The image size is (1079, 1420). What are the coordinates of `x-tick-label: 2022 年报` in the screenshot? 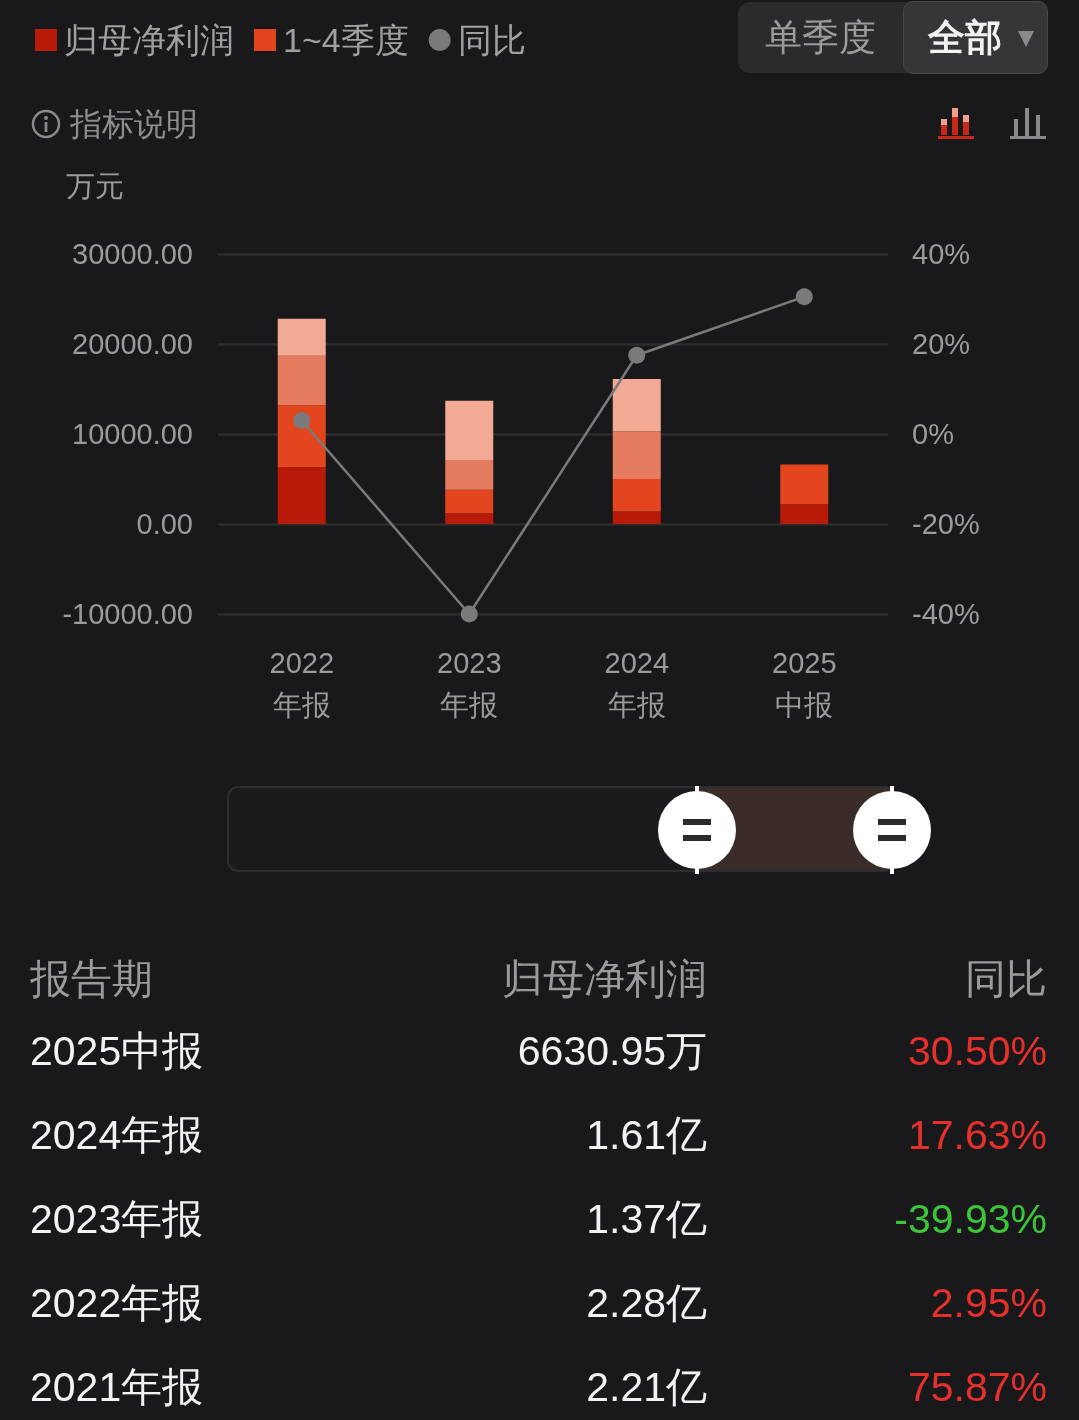 It's located at (302, 684).